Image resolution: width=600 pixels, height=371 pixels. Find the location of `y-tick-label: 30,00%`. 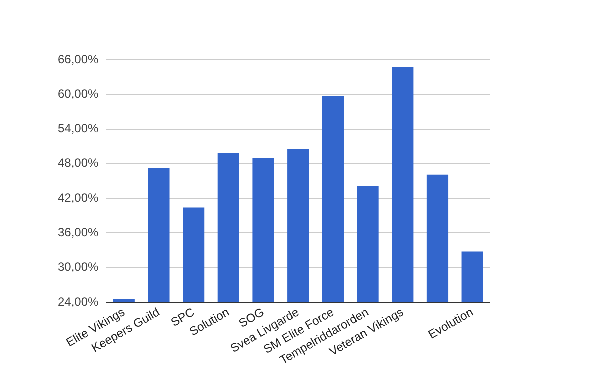

y-tick-label: 30,00% is located at coordinates (79, 267).